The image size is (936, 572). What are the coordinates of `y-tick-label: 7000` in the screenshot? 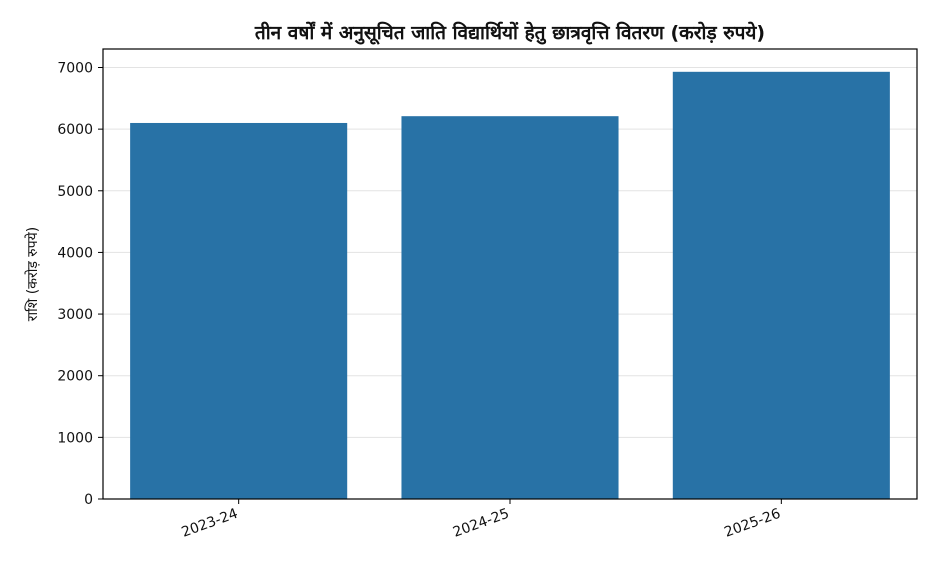 It's located at (75, 68).